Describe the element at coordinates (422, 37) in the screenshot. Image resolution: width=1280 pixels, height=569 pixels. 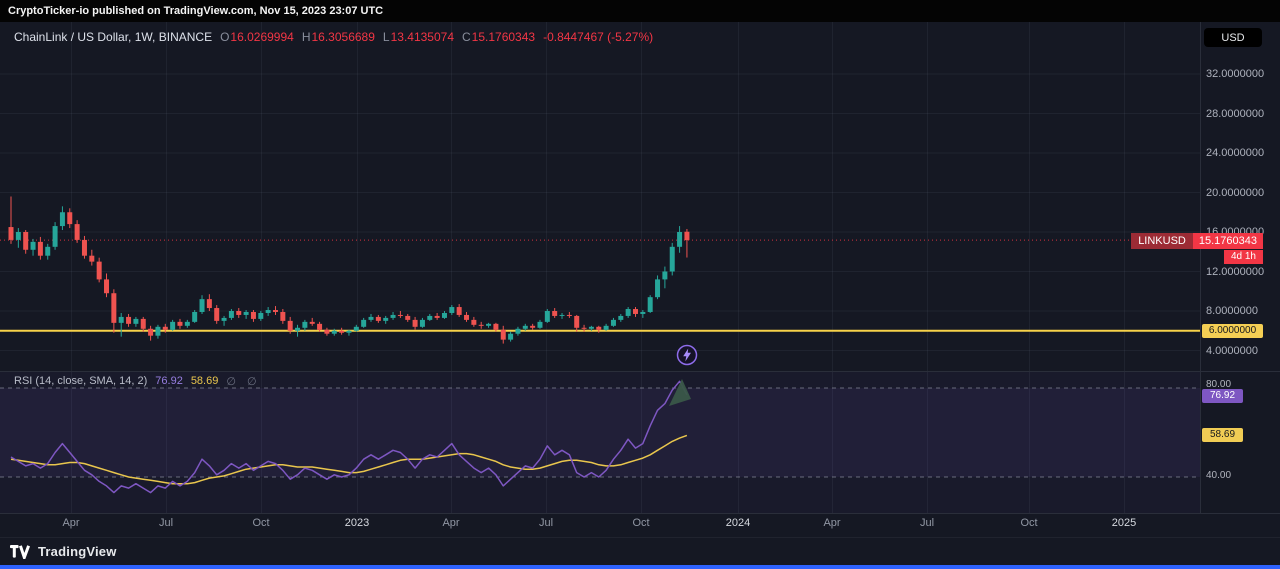
I see `low-value: 13.4135074` at that location.